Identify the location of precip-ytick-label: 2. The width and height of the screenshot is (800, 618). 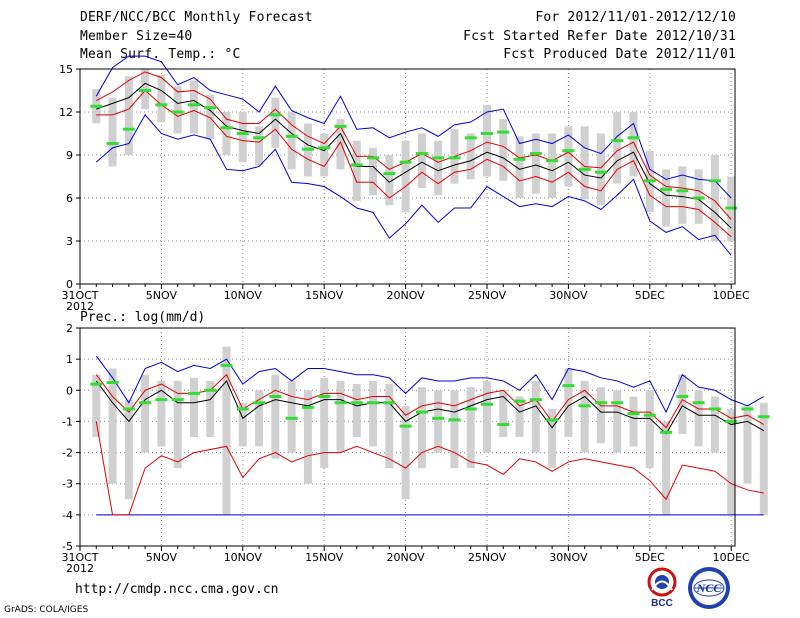
(69, 328).